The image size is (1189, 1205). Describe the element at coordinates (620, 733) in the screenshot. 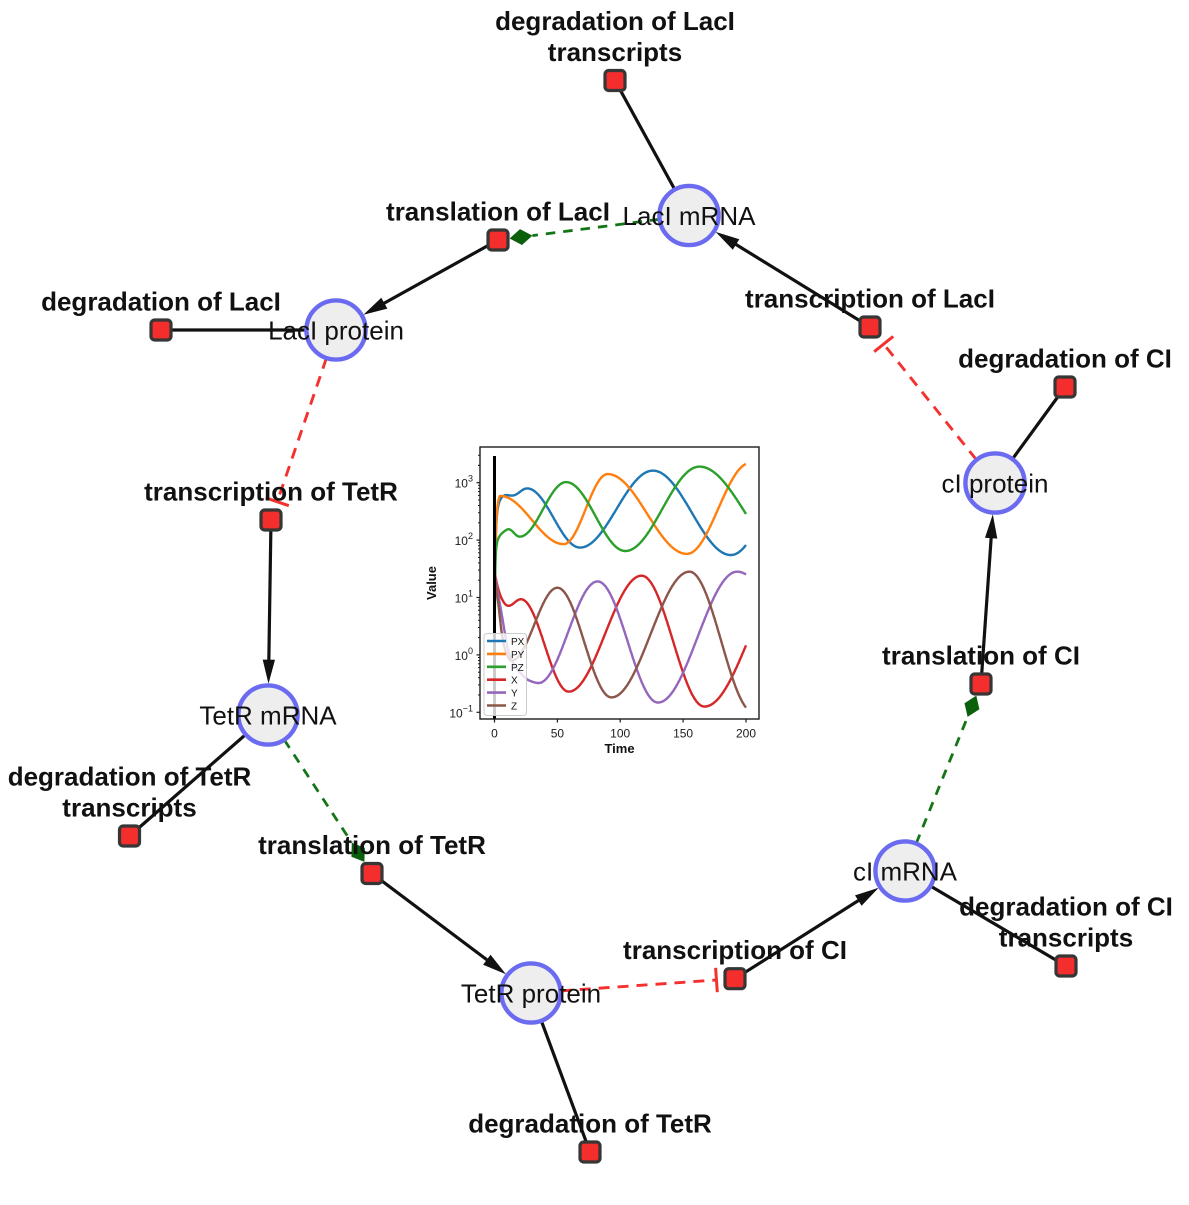

I see `svg-text: 100` at that location.